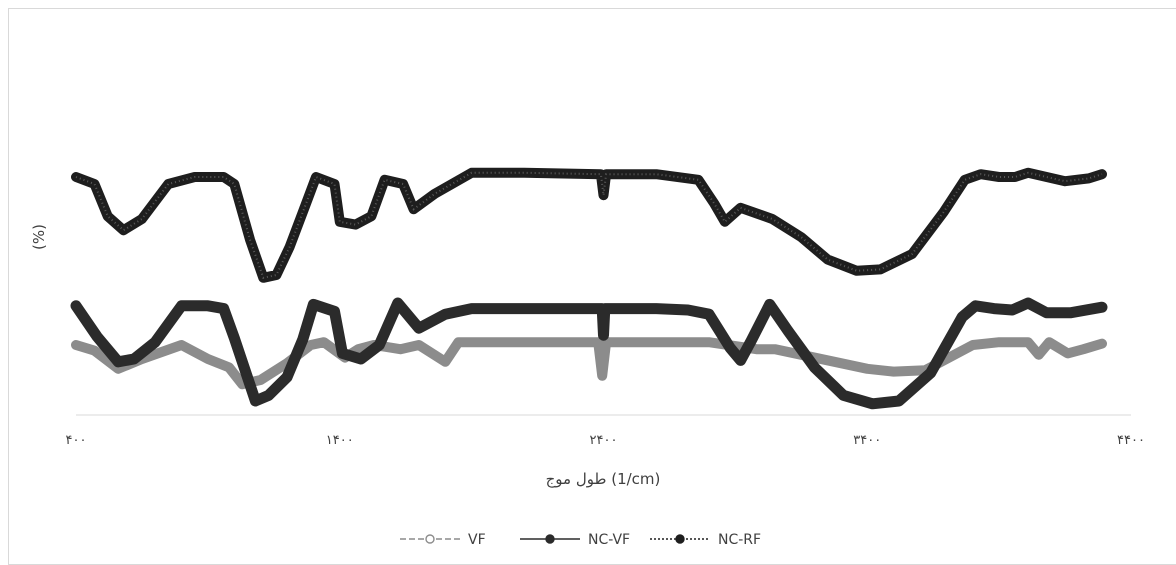 This screenshot has width=1176, height=565. Describe the element at coordinates (609, 540) in the screenshot. I see `legend-label: NC-VF` at that location.